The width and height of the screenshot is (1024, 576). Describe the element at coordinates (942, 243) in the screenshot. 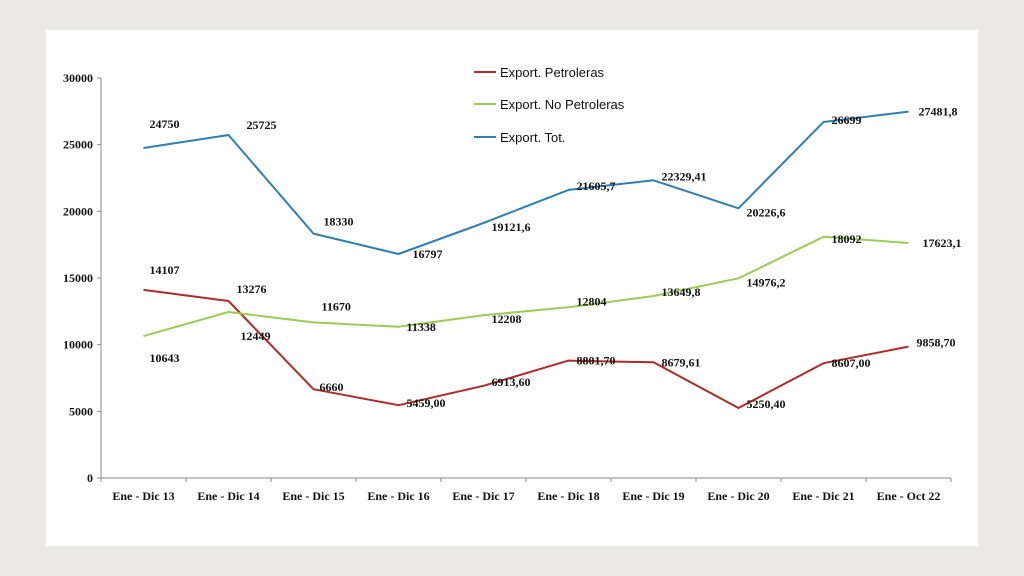

I see `data-label: 17623,1` at that location.